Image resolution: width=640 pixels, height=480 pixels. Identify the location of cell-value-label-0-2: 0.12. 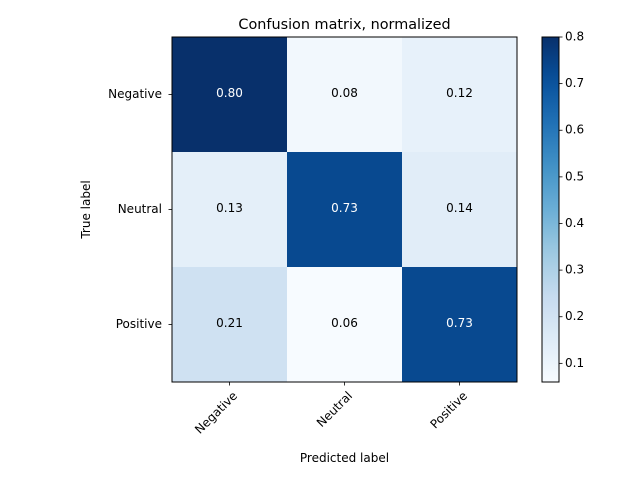
(459, 93).